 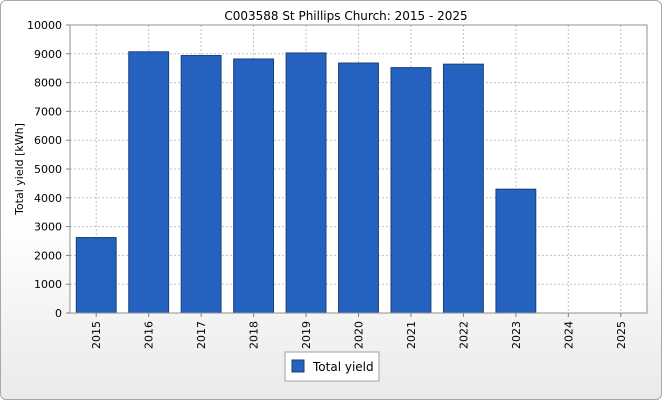 I want to click on bar-2020, so click(x=358, y=188).